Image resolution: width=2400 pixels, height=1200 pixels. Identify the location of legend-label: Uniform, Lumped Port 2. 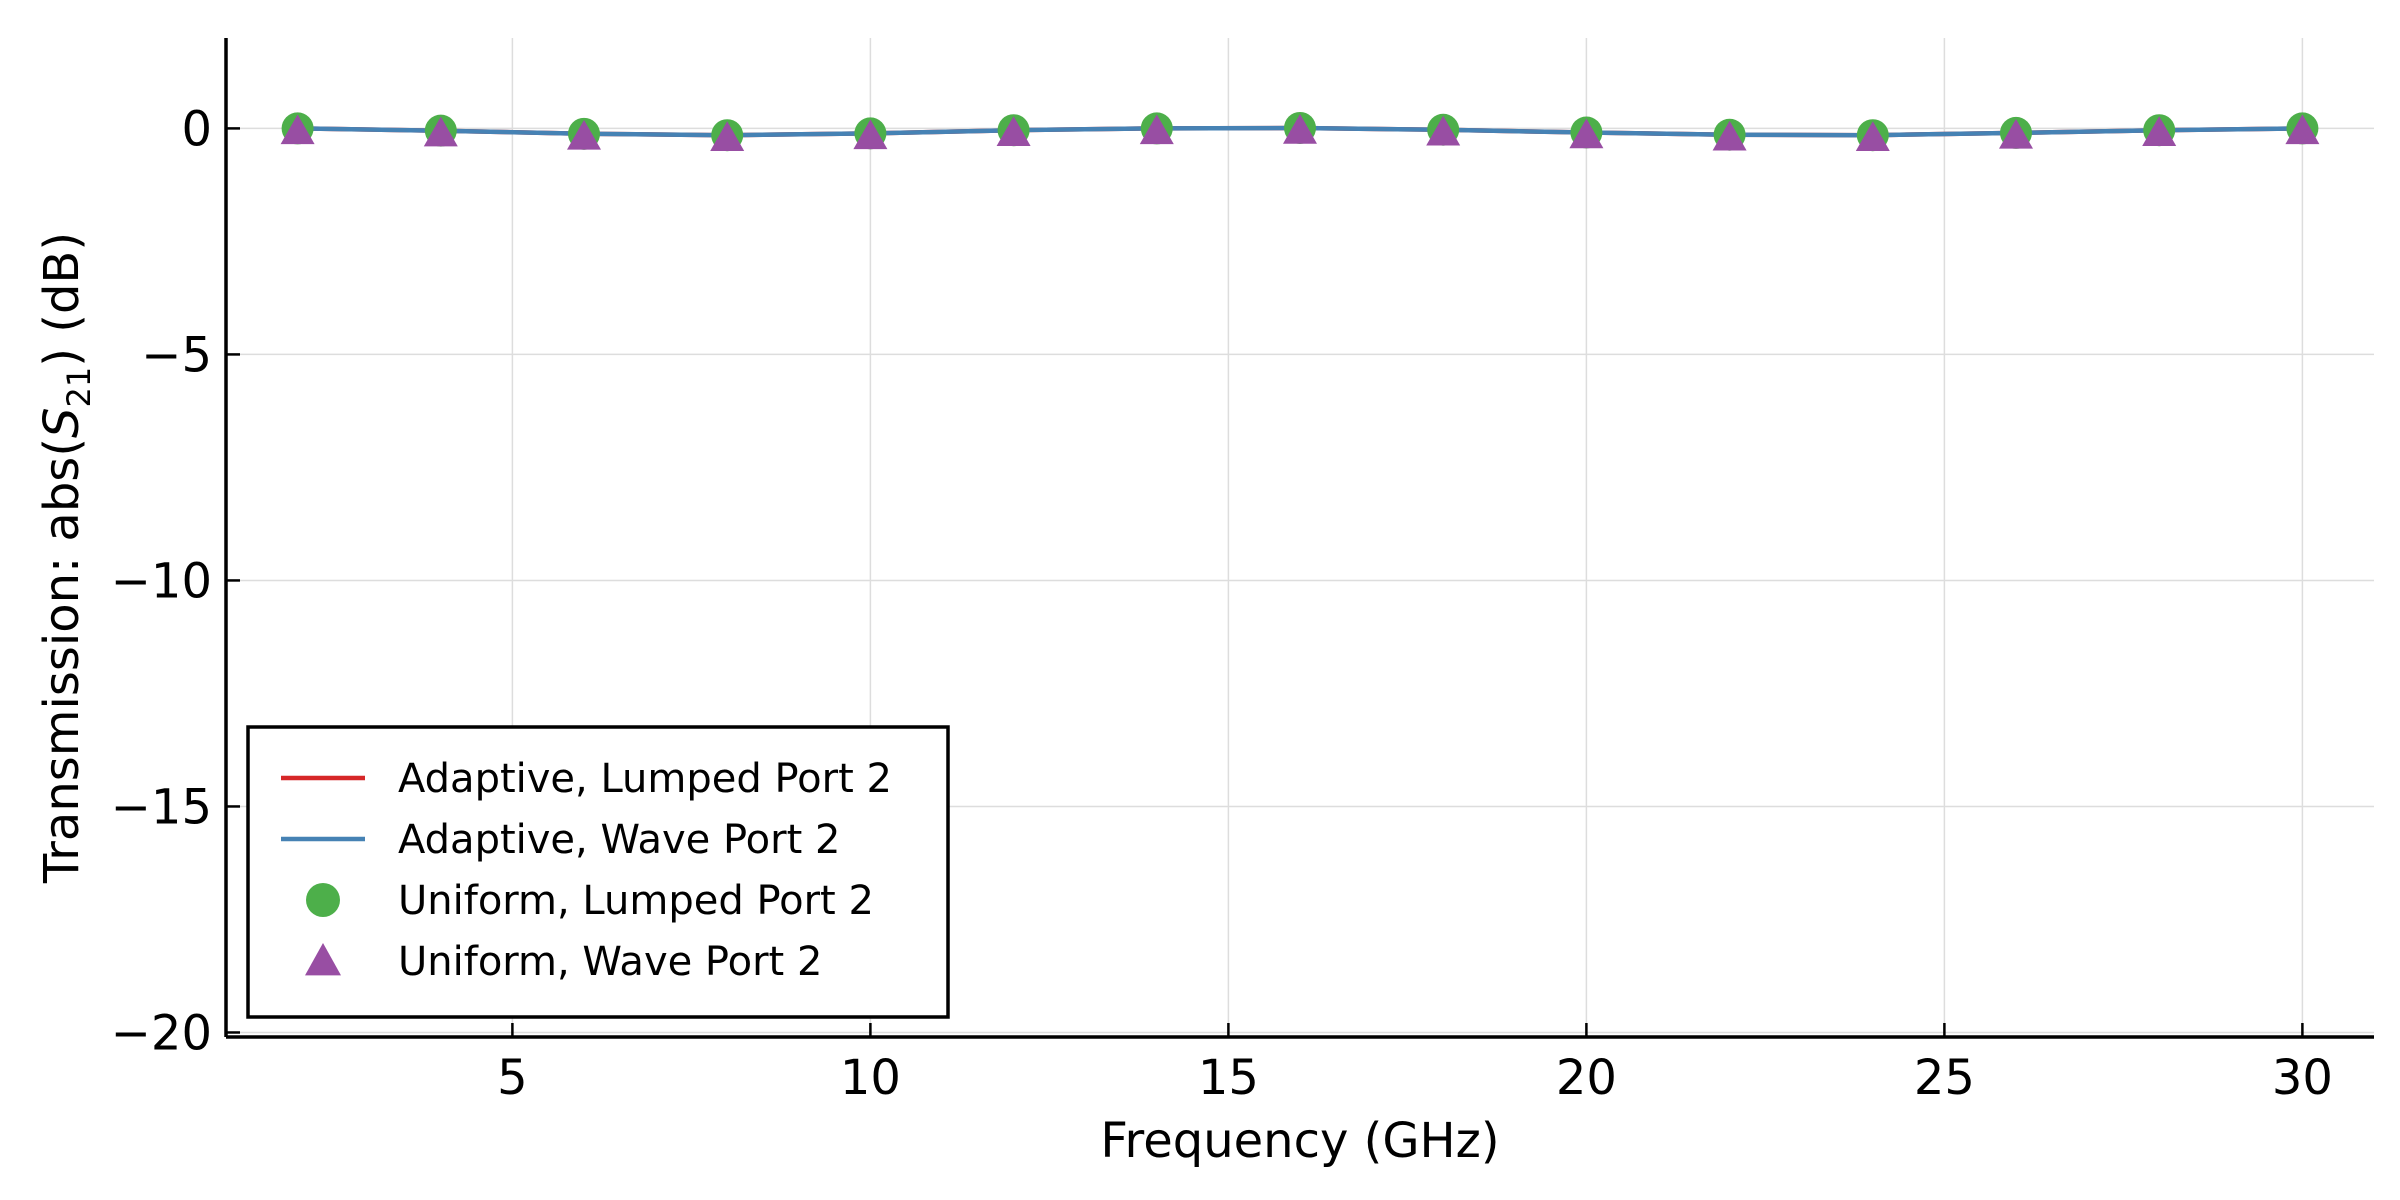
(636, 901).